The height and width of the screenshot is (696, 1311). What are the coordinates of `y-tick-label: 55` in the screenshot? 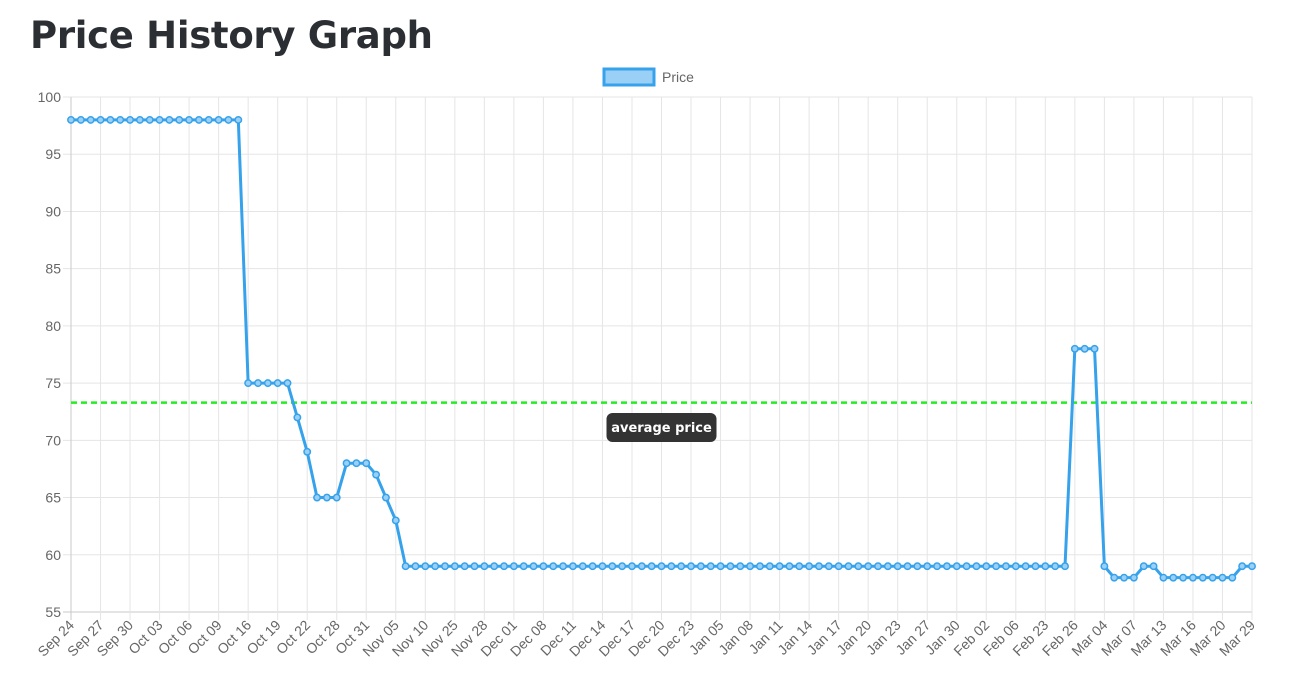 It's located at (53, 612).